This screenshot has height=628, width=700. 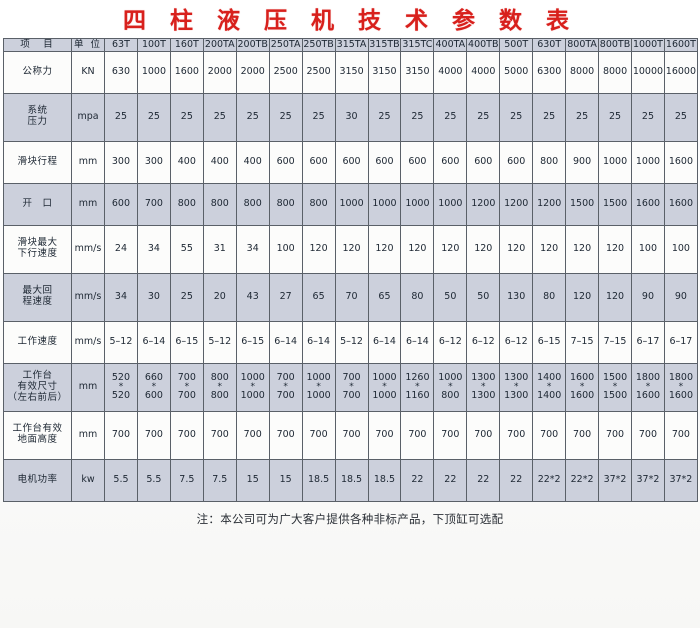 I want to click on cell-value: 1000 * 1000, so click(x=318, y=387).